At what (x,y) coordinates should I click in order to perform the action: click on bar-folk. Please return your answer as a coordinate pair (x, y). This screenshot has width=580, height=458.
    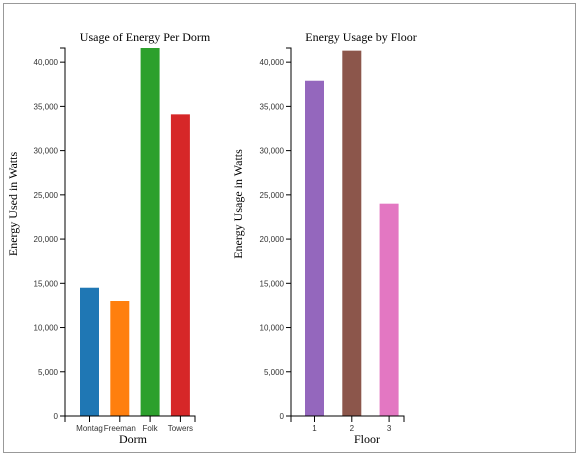
    Looking at the image, I should click on (150, 232).